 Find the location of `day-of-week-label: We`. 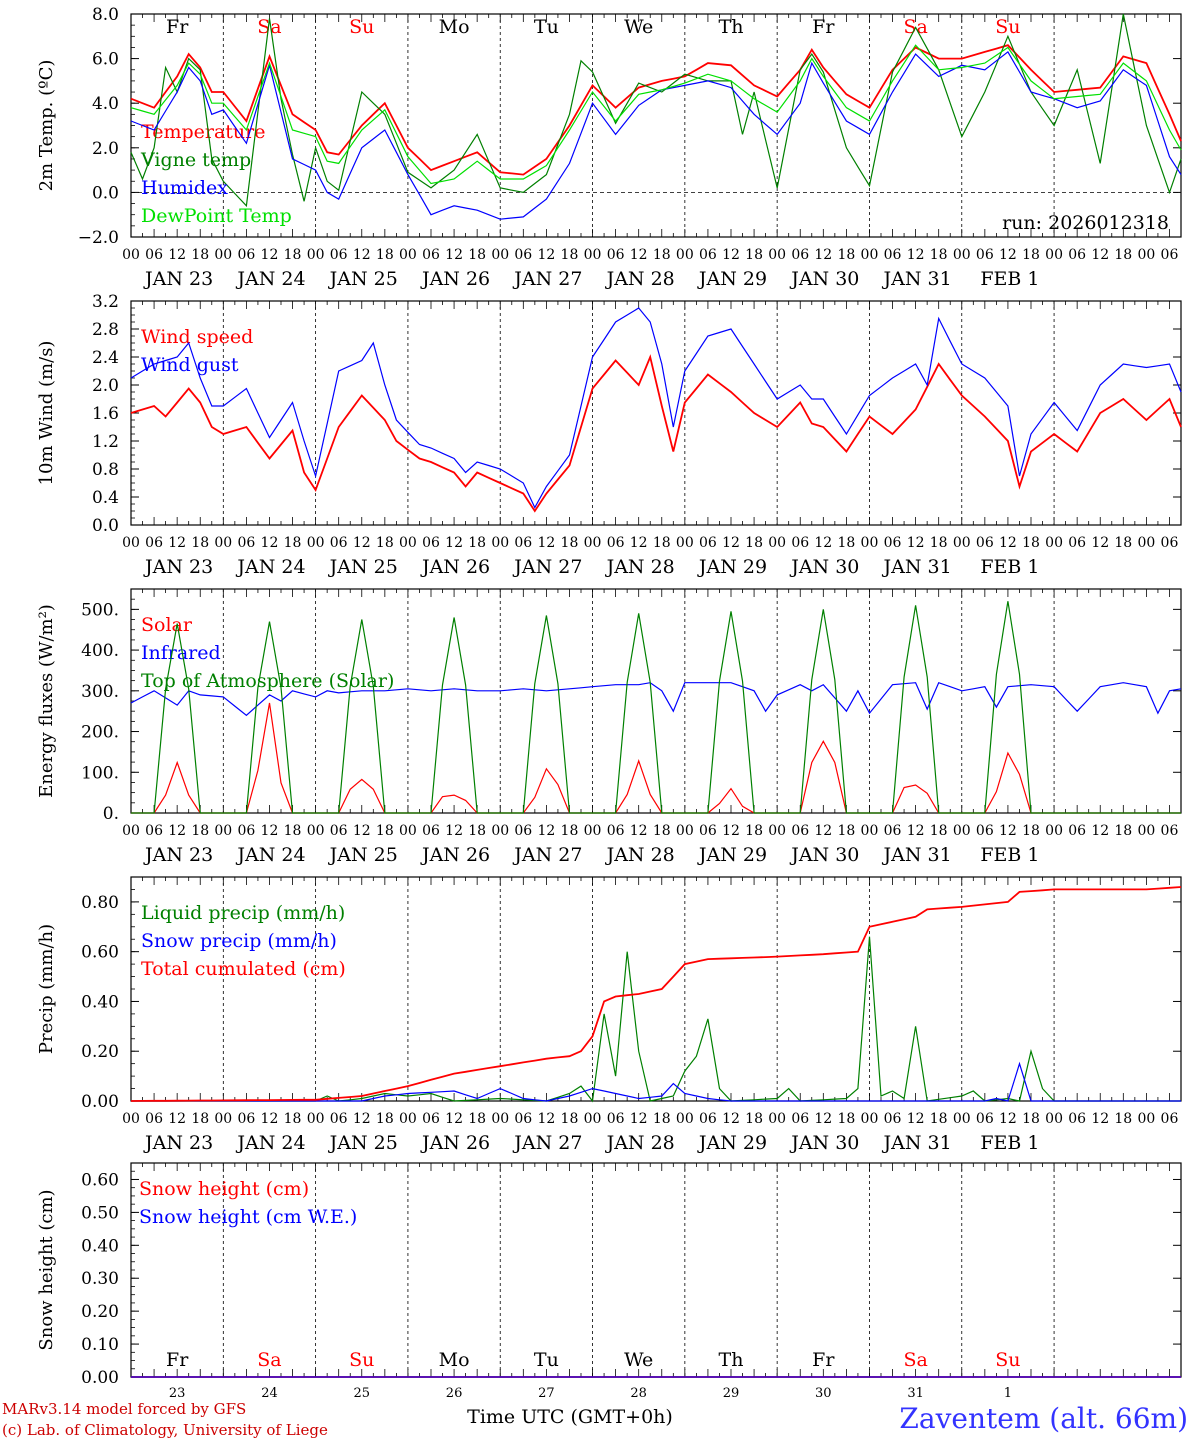

day-of-week-label: We is located at coordinates (638, 27).